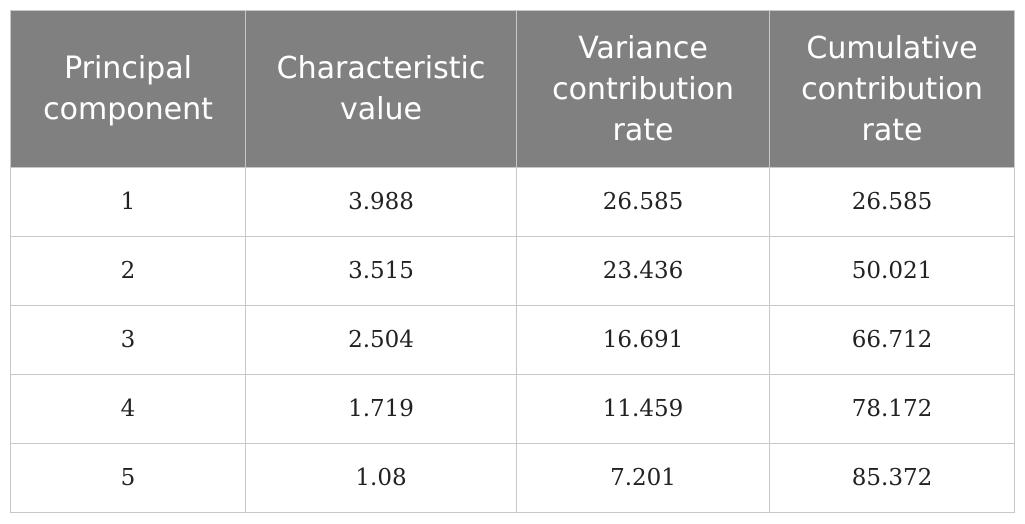  I want to click on header-principal-component: Principal component, so click(128, 89).